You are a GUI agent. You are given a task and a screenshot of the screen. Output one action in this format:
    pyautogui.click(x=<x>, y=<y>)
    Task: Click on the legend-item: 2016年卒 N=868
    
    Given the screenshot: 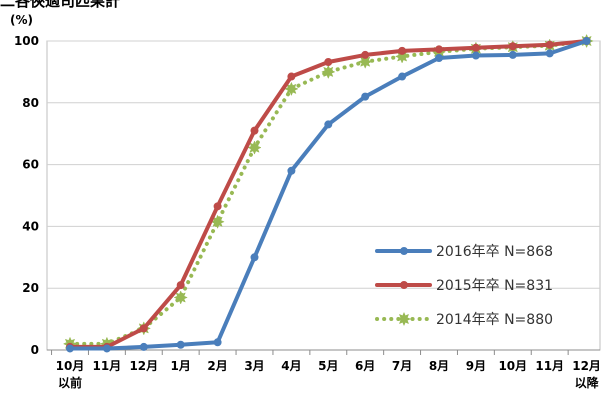 What is the action you would take?
    pyautogui.click(x=464, y=252)
    